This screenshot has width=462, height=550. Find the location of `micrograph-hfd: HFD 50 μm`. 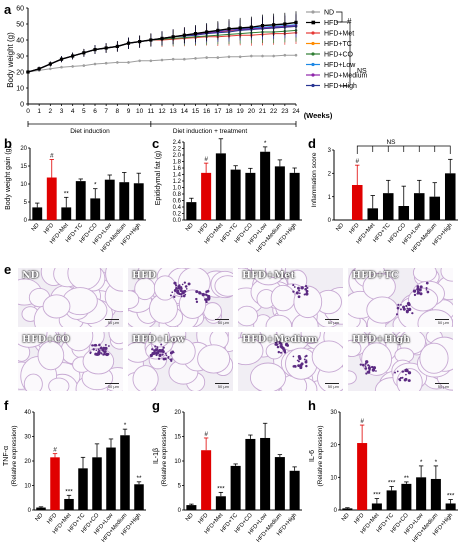

micrograph-hfd: HFD 50 μm is located at coordinates (180, 297).